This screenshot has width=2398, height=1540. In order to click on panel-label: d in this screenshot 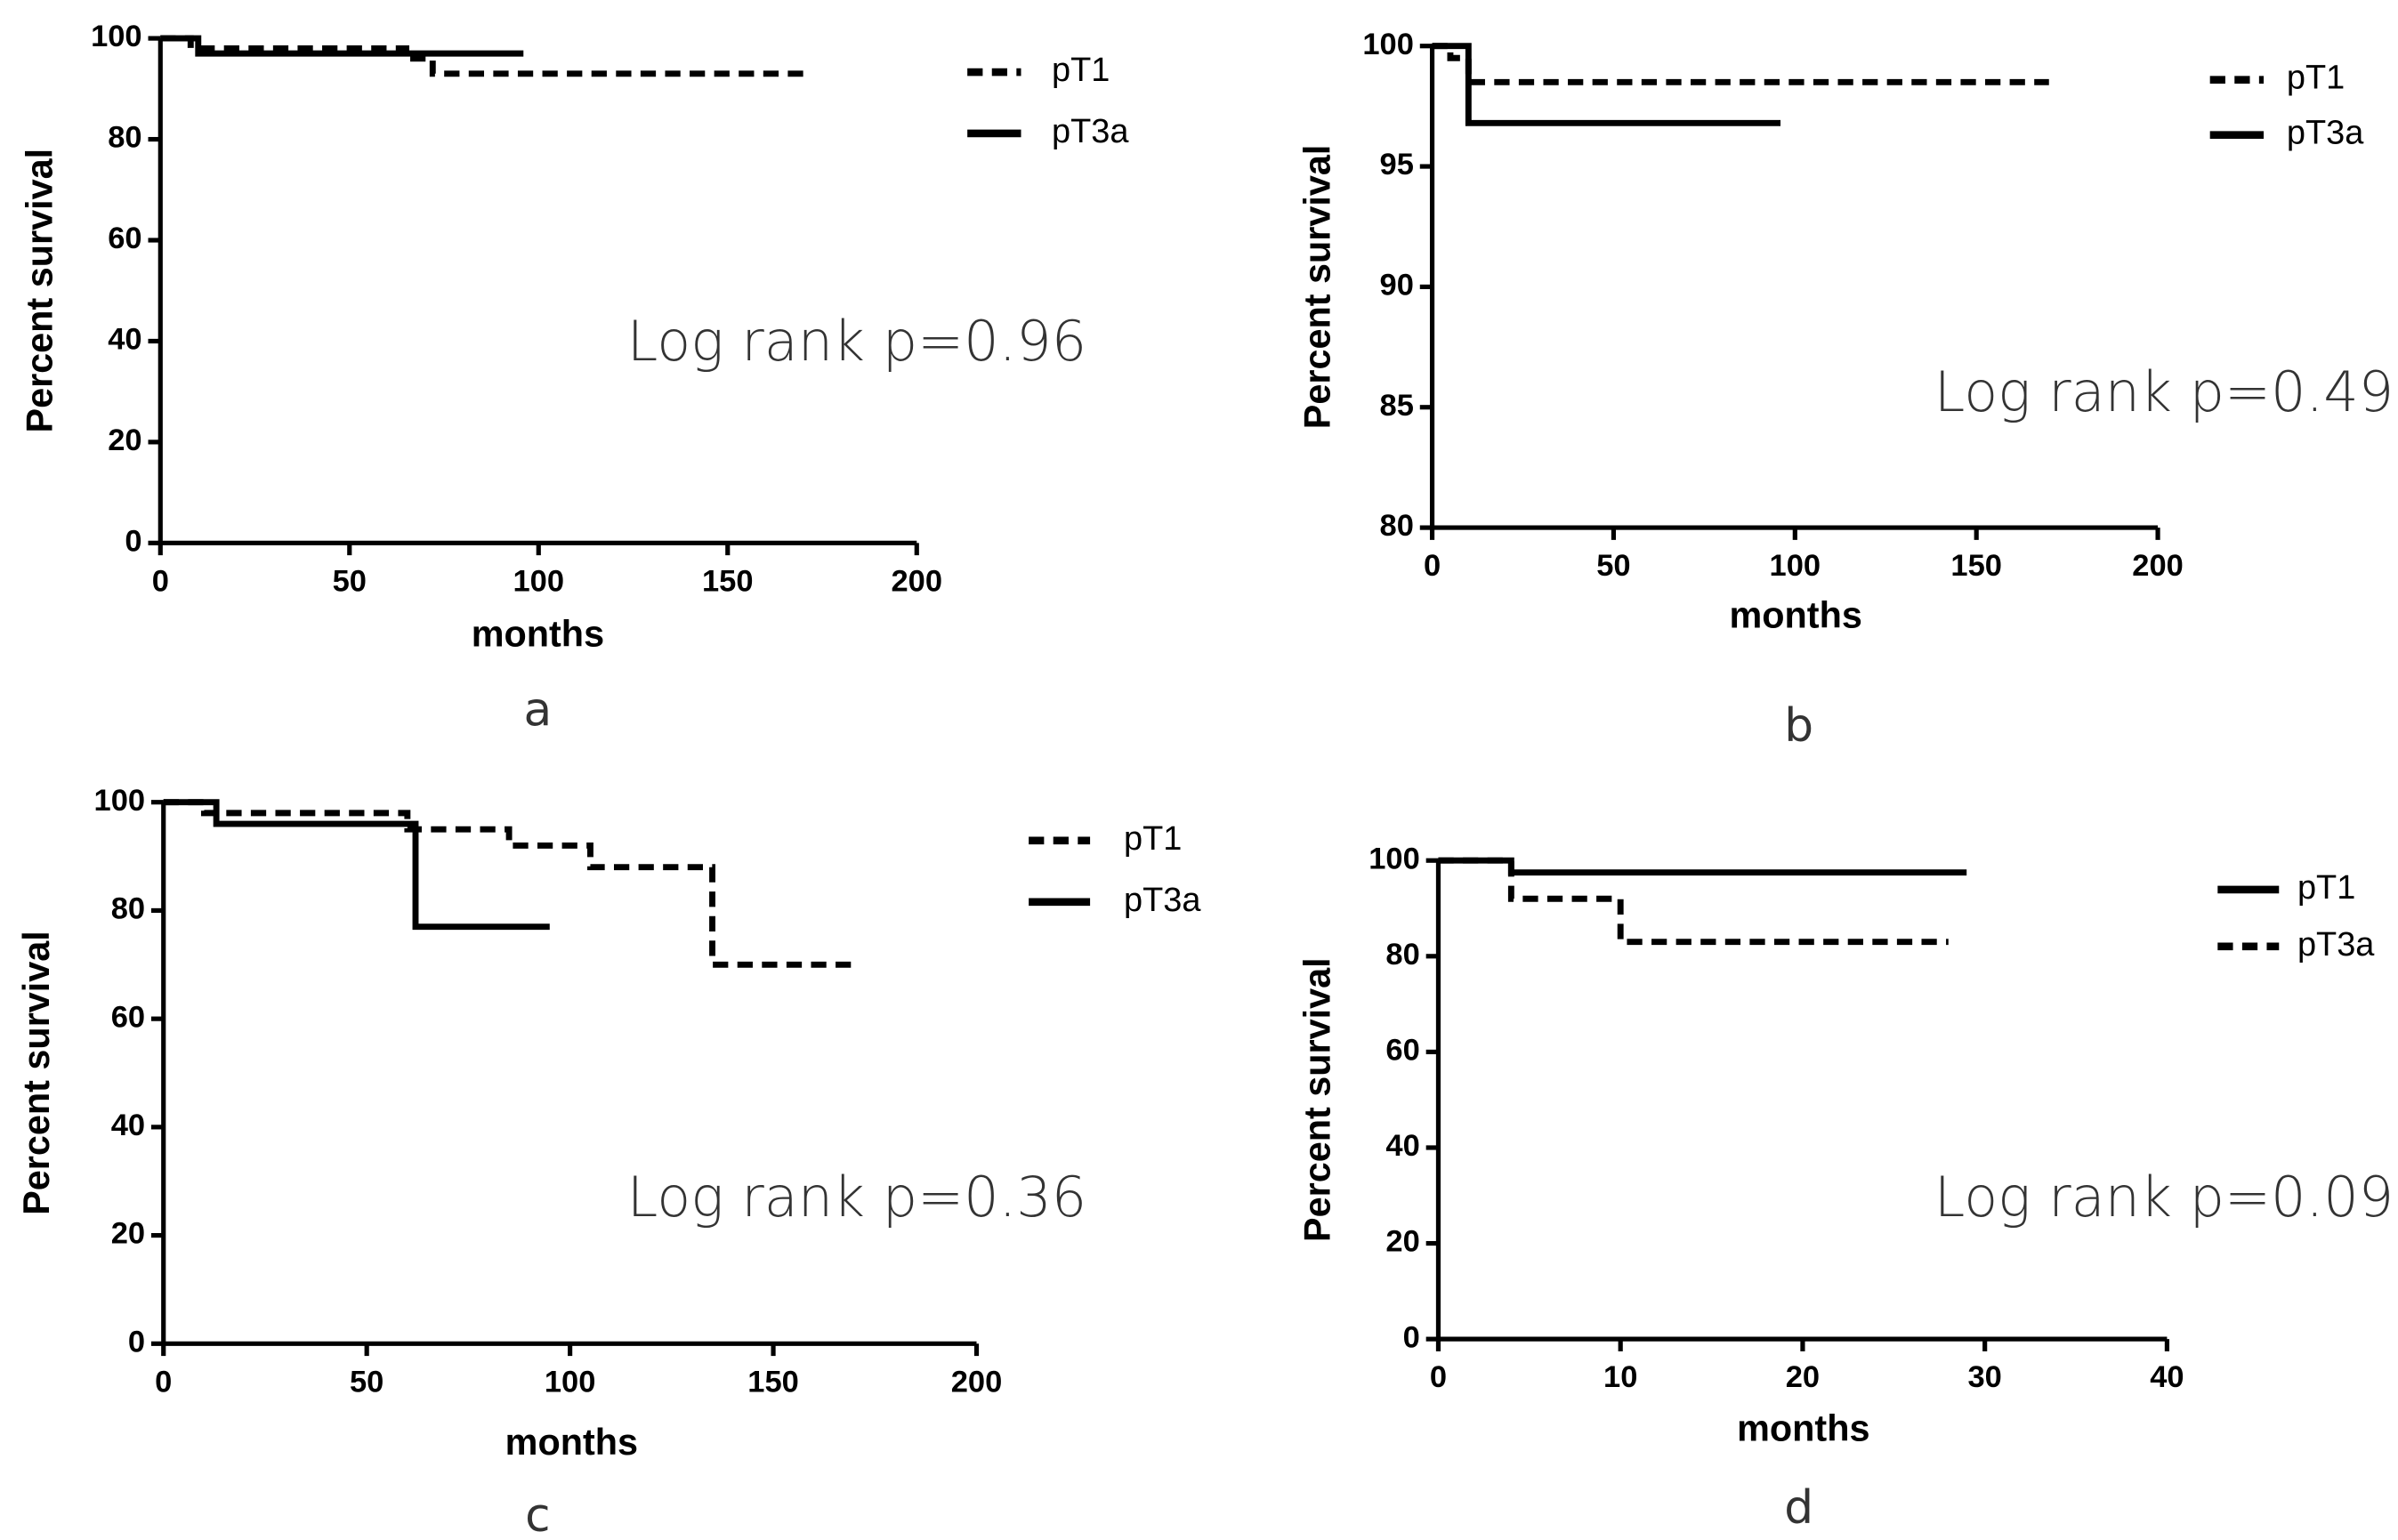, I will do `click(1798, 1508)`.